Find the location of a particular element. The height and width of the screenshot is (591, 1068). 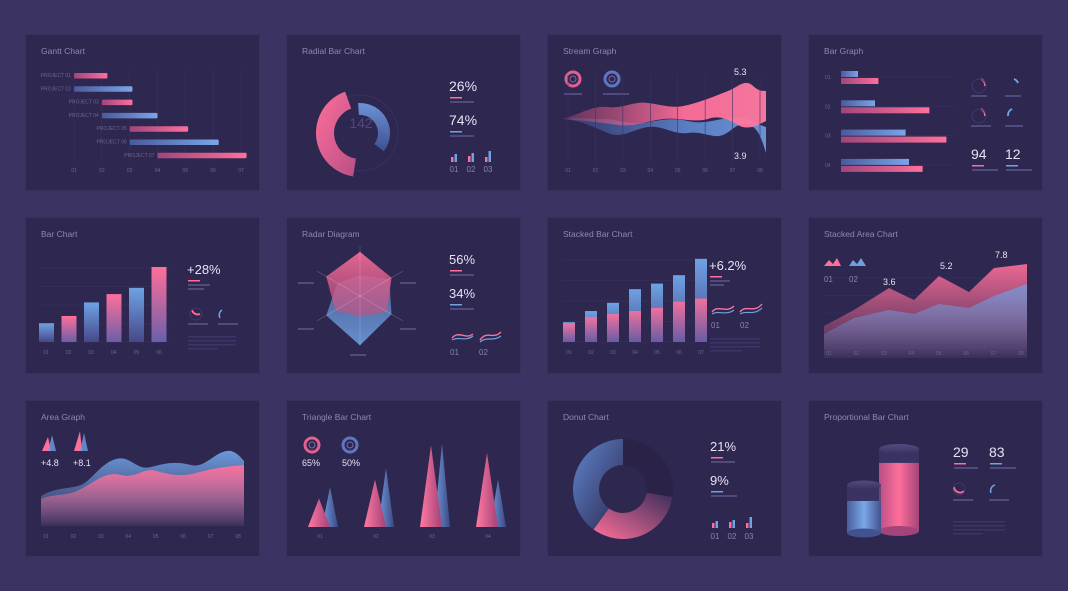

card-title: Gantt Chart is located at coordinates (63, 51).